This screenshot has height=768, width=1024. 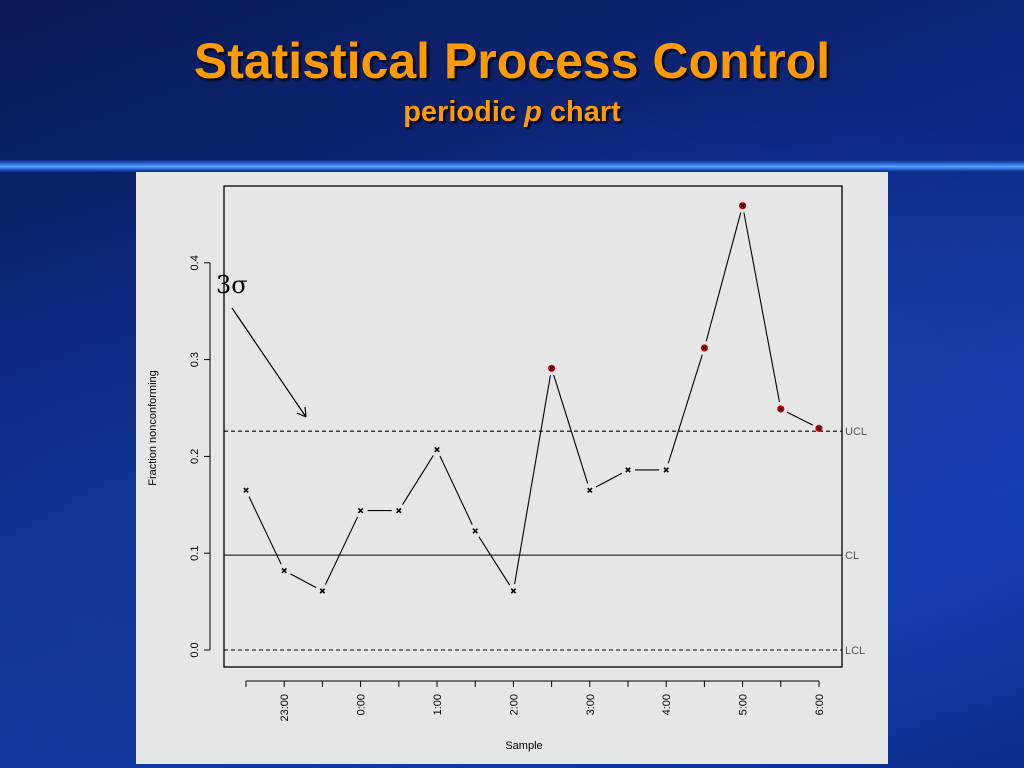 What do you see at coordinates (269, 362) in the screenshot?
I see `annotation-arrow` at bounding box center [269, 362].